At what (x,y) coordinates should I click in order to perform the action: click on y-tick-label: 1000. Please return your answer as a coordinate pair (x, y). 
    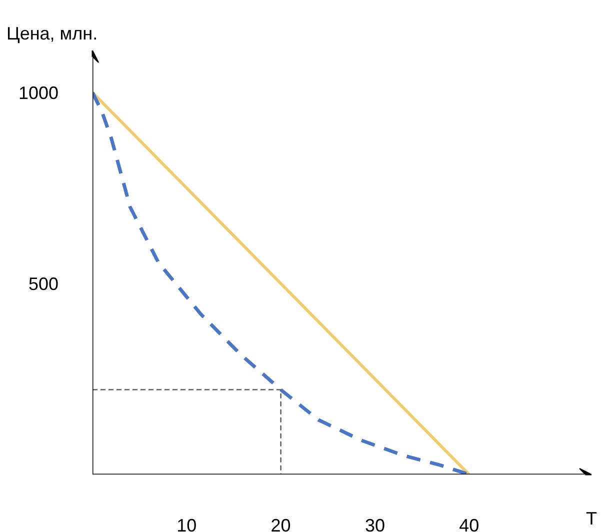
    Looking at the image, I should click on (38, 93).